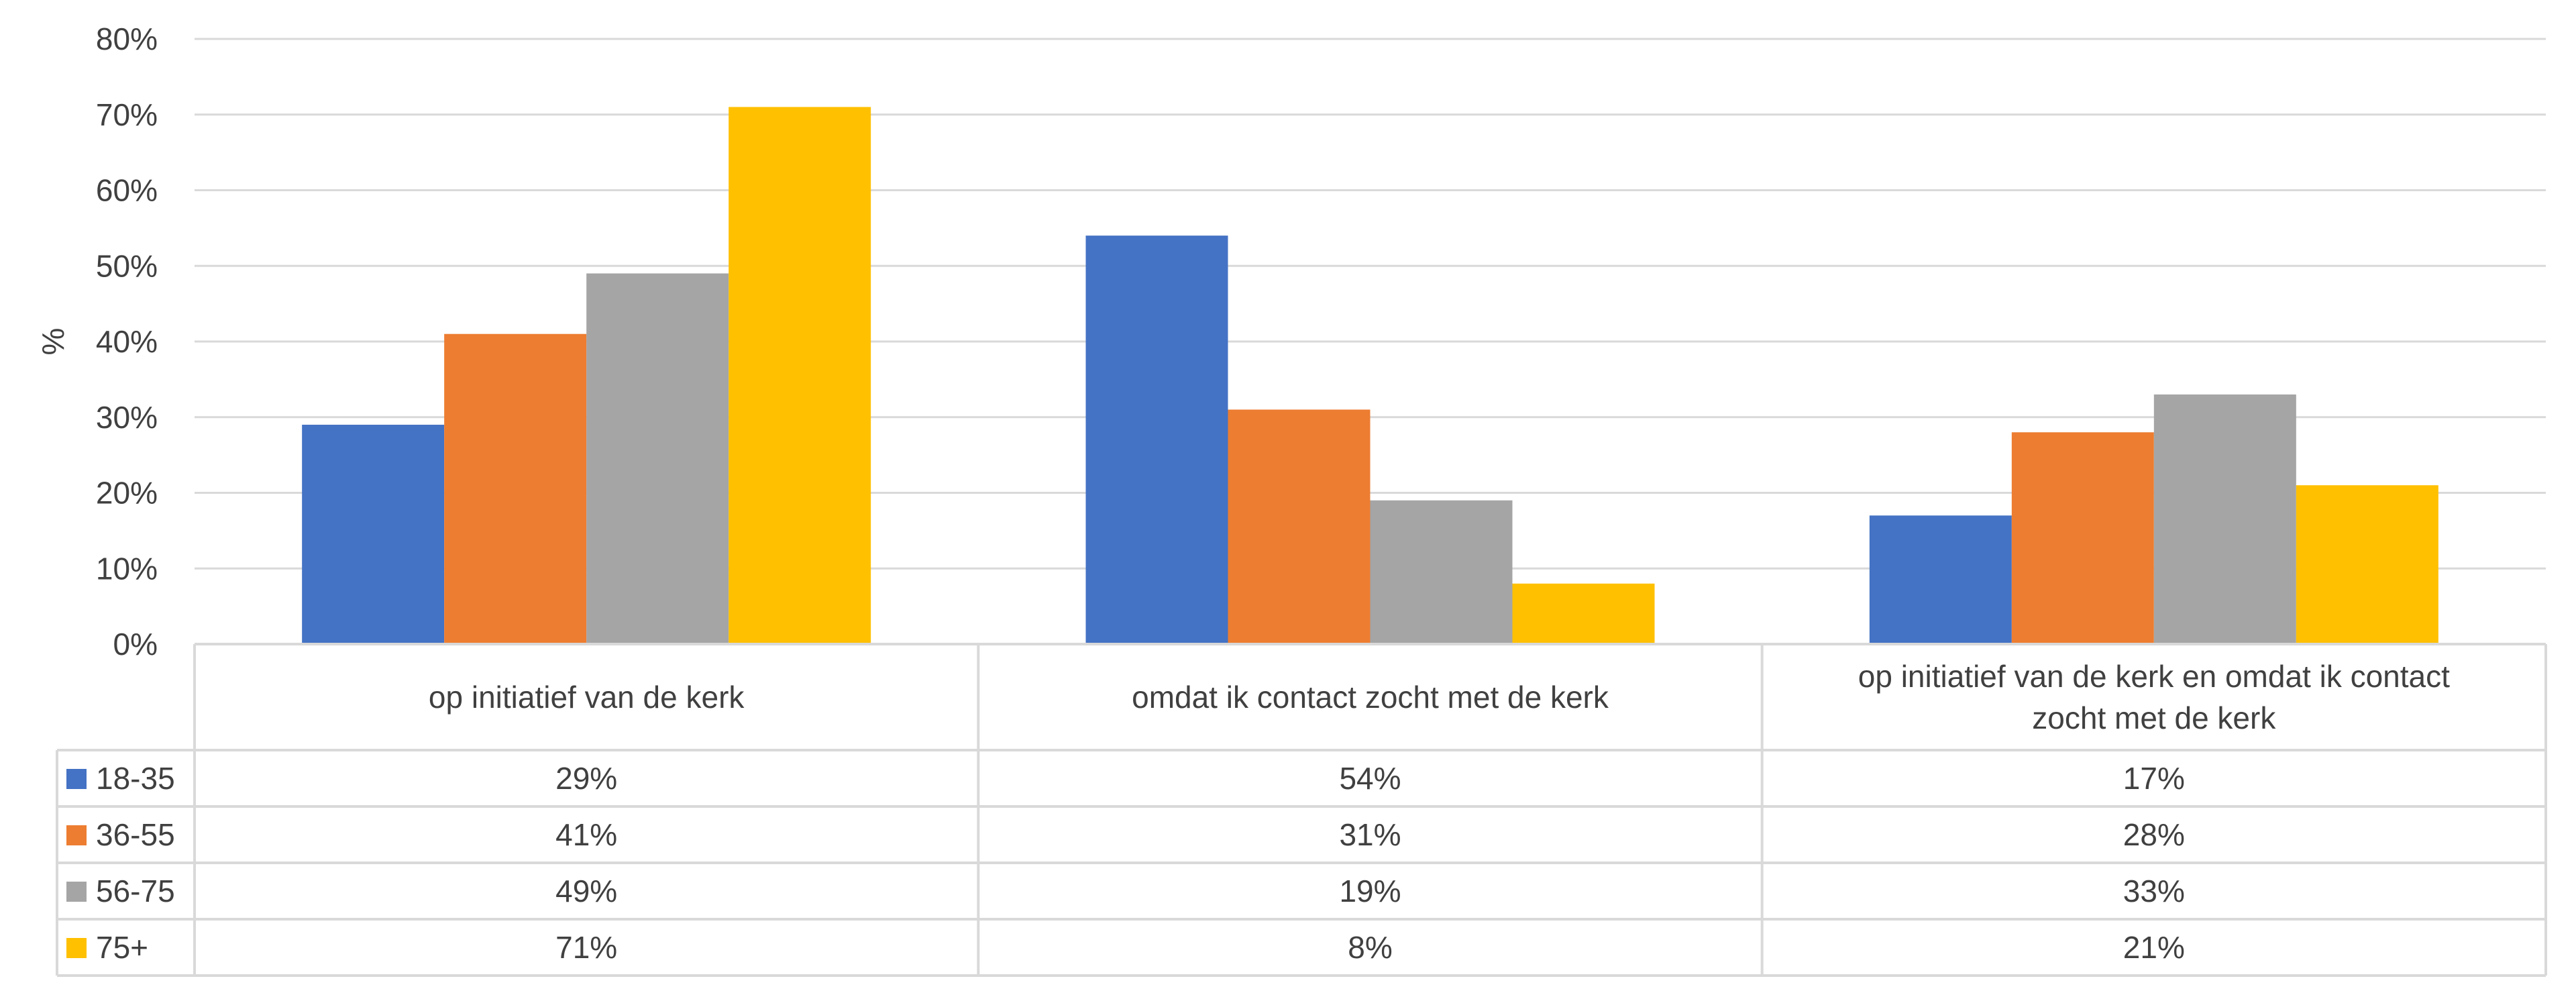 This screenshot has height=993, width=2576. What do you see at coordinates (2154, 947) in the screenshot?
I see `table-value: 21%` at bounding box center [2154, 947].